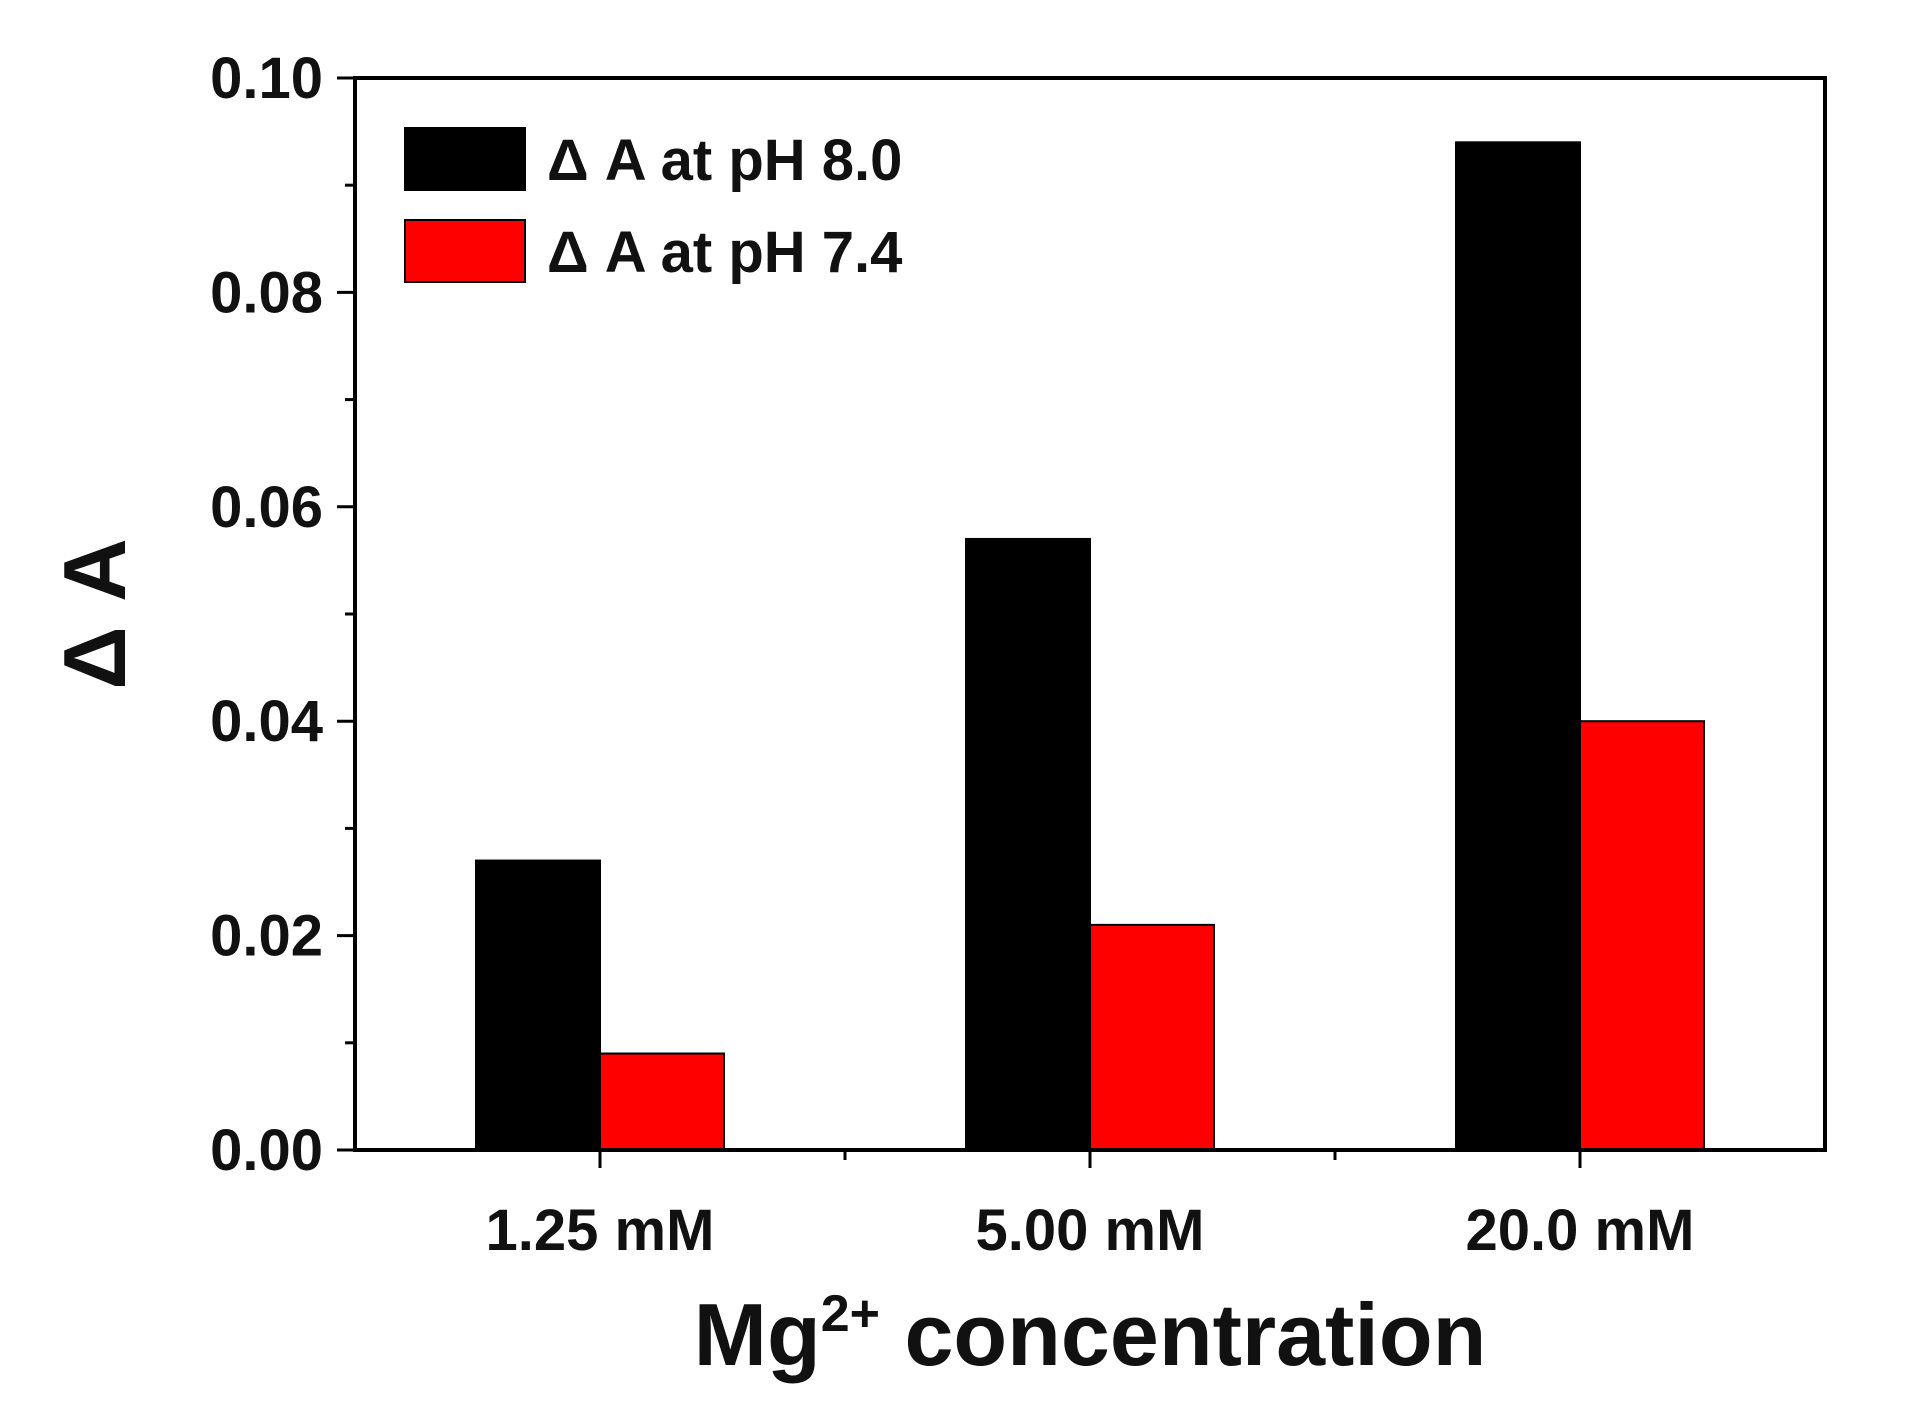  Describe the element at coordinates (465, 159) in the screenshot. I see `legend-swatch-ph80` at that location.